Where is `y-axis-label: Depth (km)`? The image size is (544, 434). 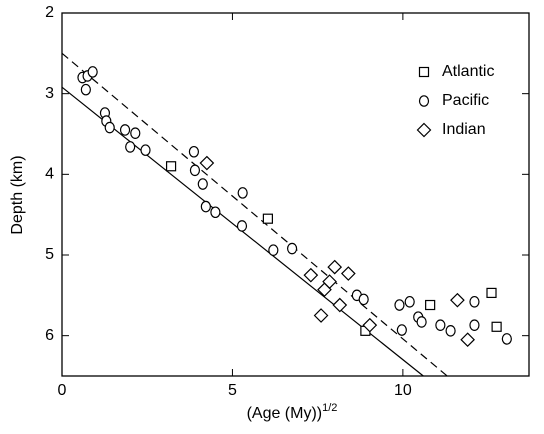
y-axis-label: Depth (km) is located at coordinates (17, 194).